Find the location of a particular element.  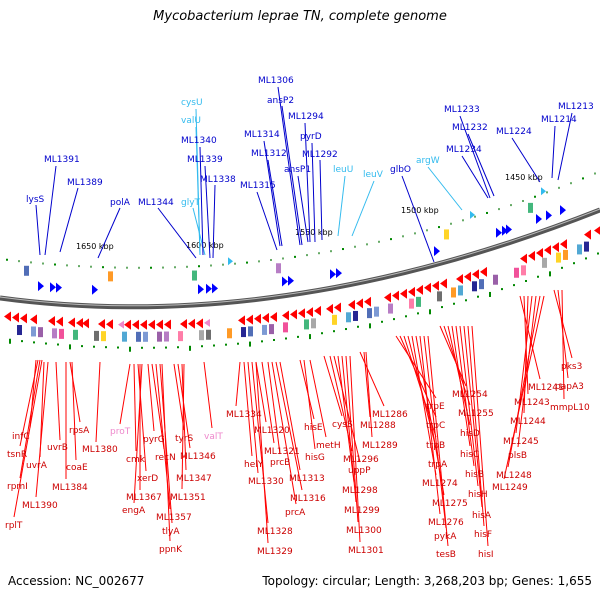

gene-label-ML1232: ML1232 is located at coordinates (470, 128).